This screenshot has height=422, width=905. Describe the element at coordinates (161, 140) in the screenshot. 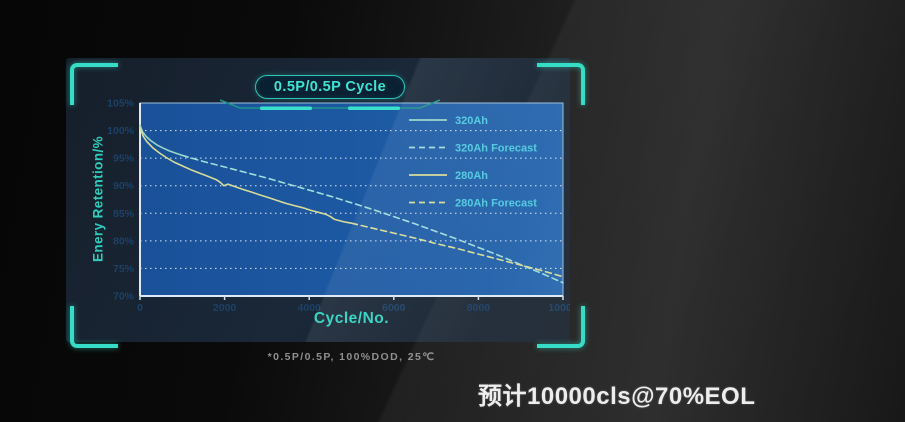

I see `series-320ah` at that location.